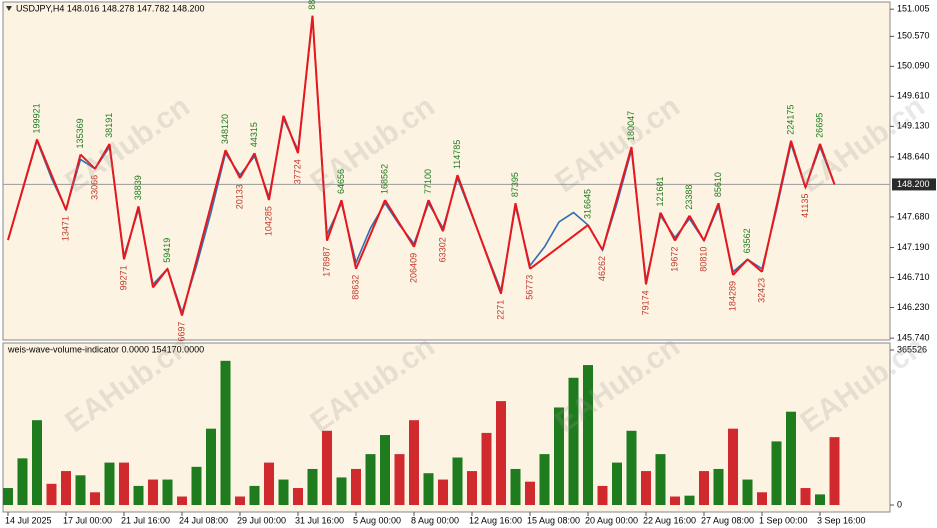 The image size is (937, 528). What do you see at coordinates (819, 125) in the screenshot?
I see `wave-volume-label: 26695` at bounding box center [819, 125].